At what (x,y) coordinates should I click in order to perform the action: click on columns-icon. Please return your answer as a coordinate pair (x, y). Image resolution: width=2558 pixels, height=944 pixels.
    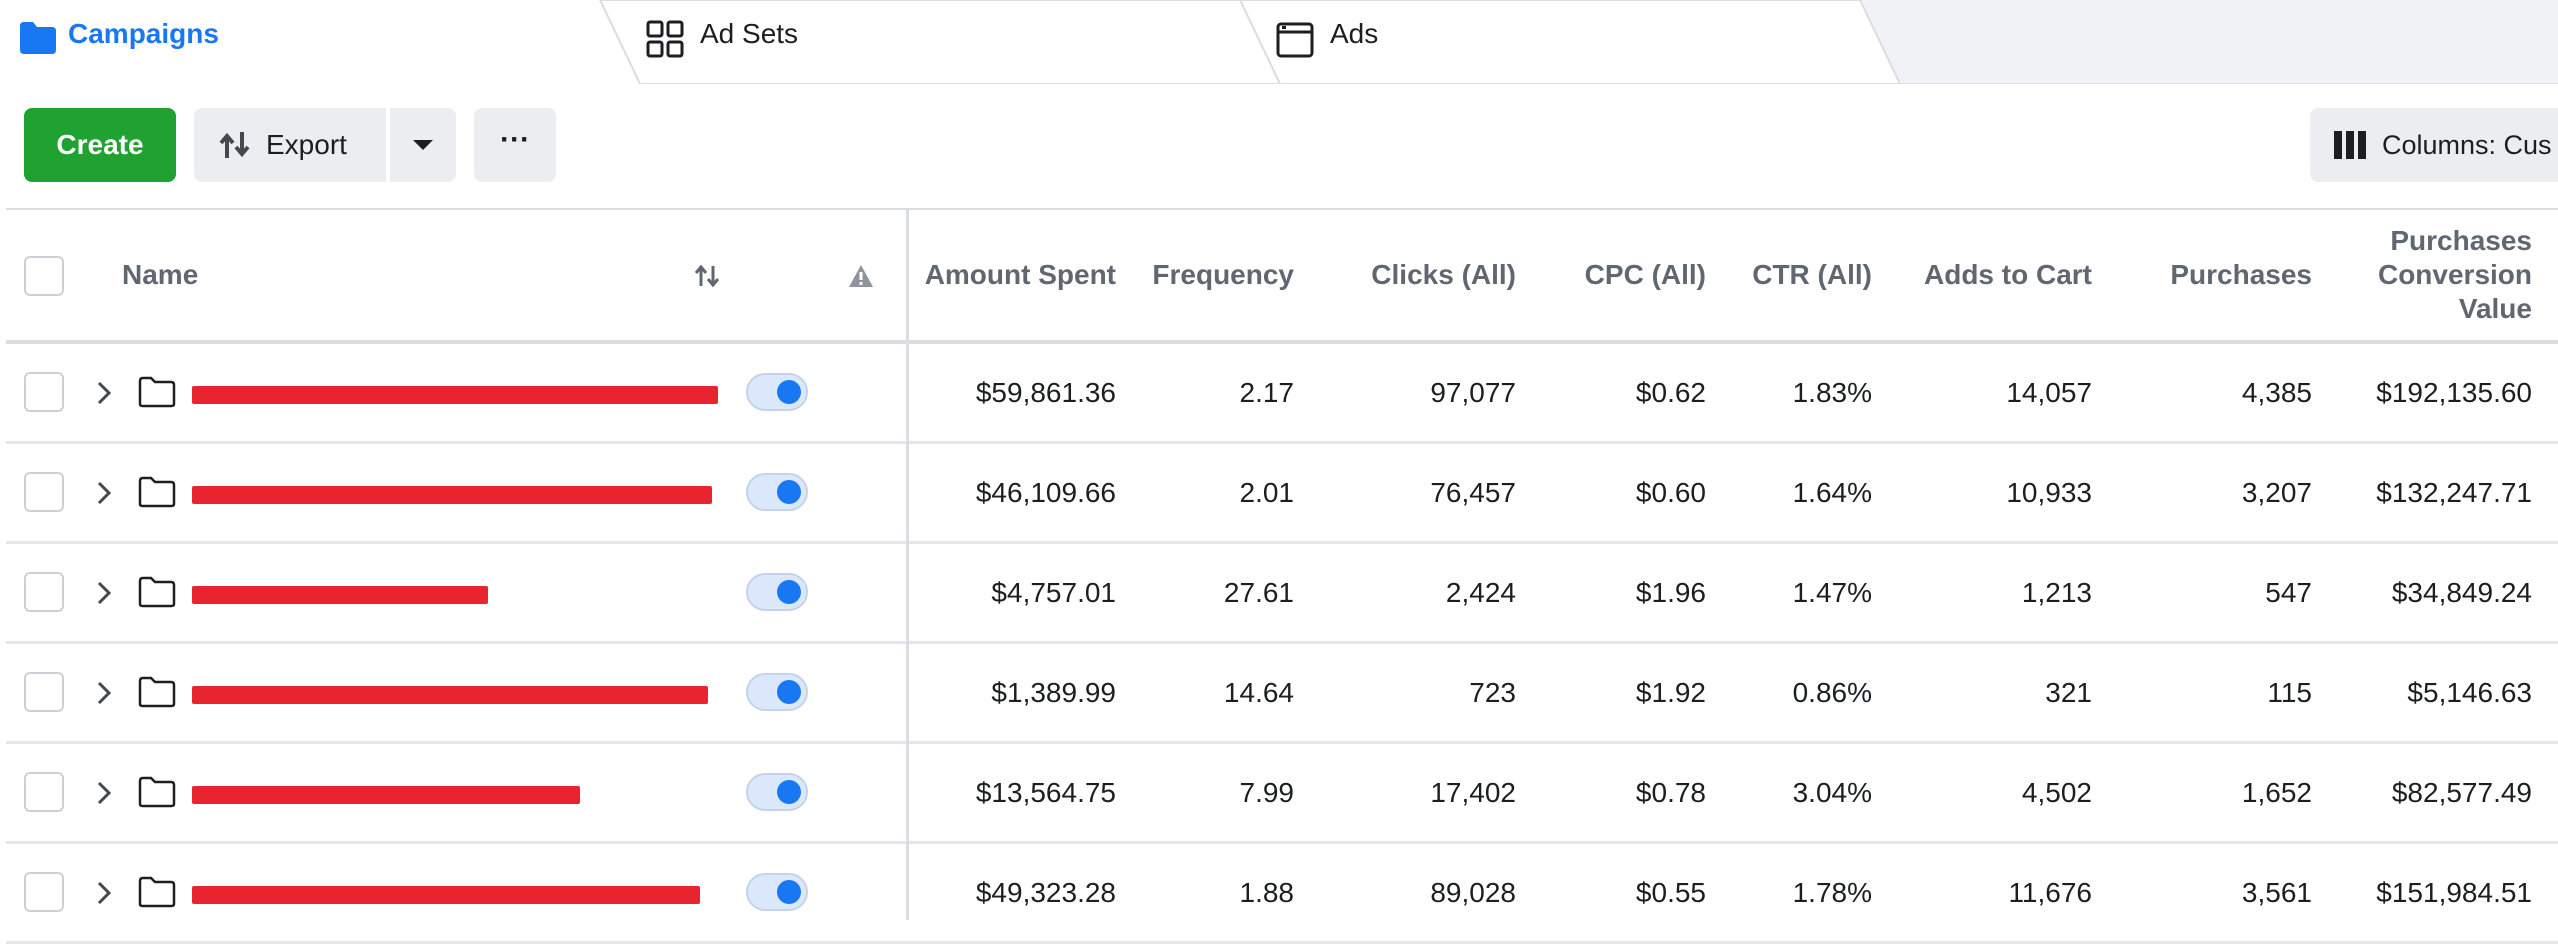
    Looking at the image, I should click on (2350, 145).